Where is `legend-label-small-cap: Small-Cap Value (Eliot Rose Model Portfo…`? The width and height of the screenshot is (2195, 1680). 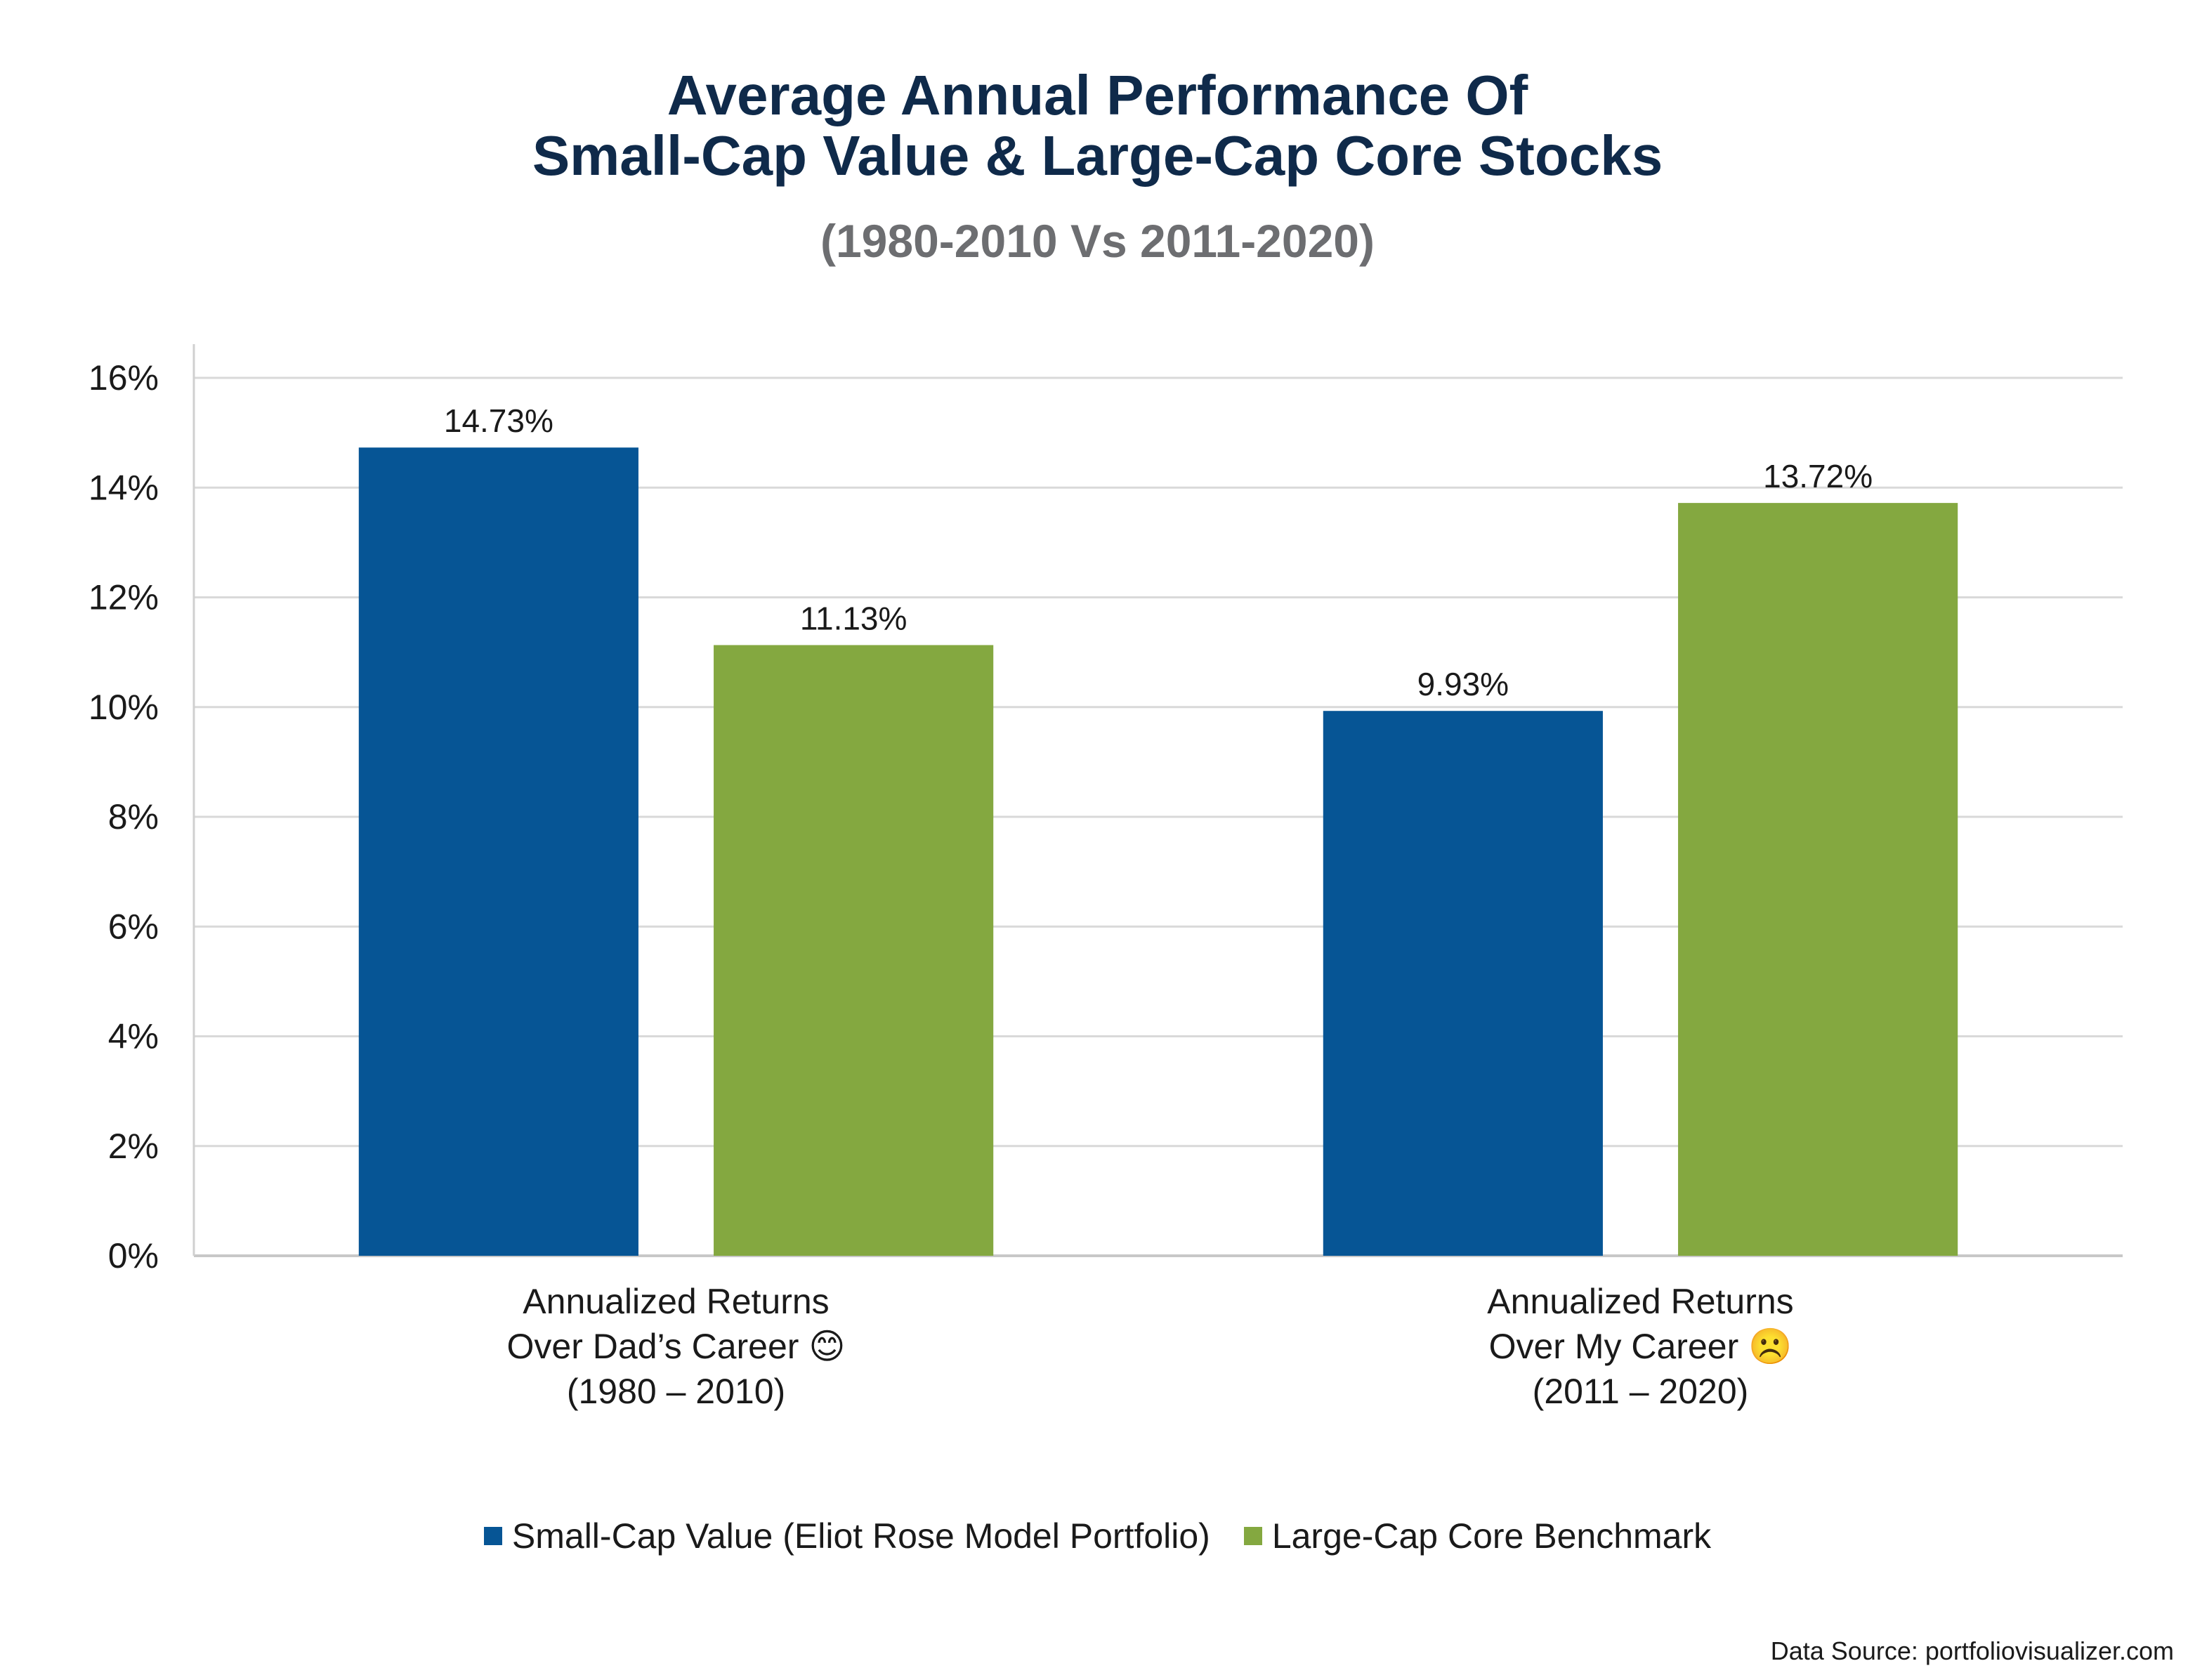
legend-label-small-cap: Small-Cap Value (Eliot Rose Model Portfo… is located at coordinates (861, 1536).